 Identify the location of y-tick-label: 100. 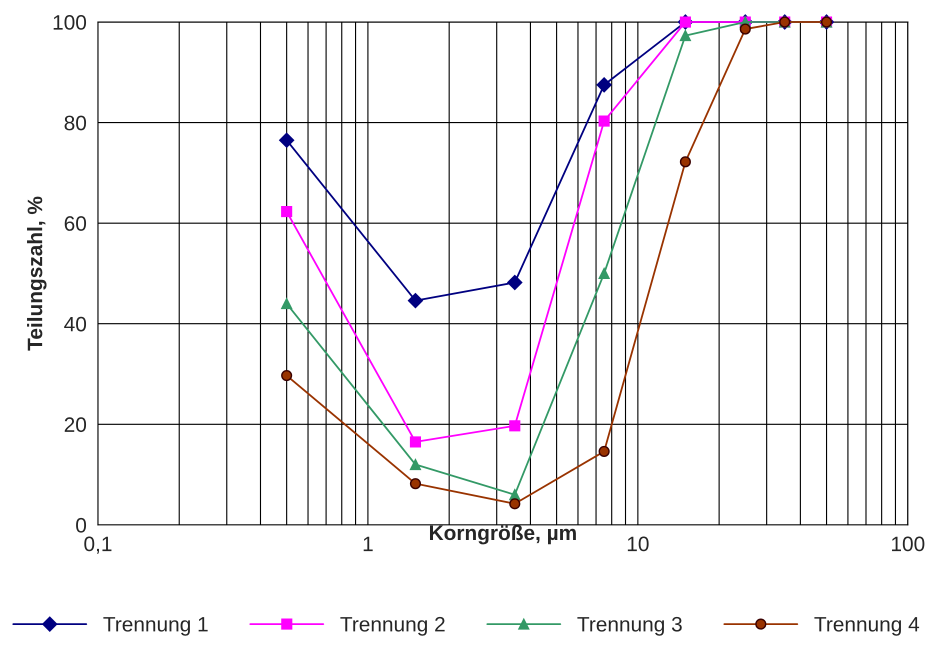
(70, 22).